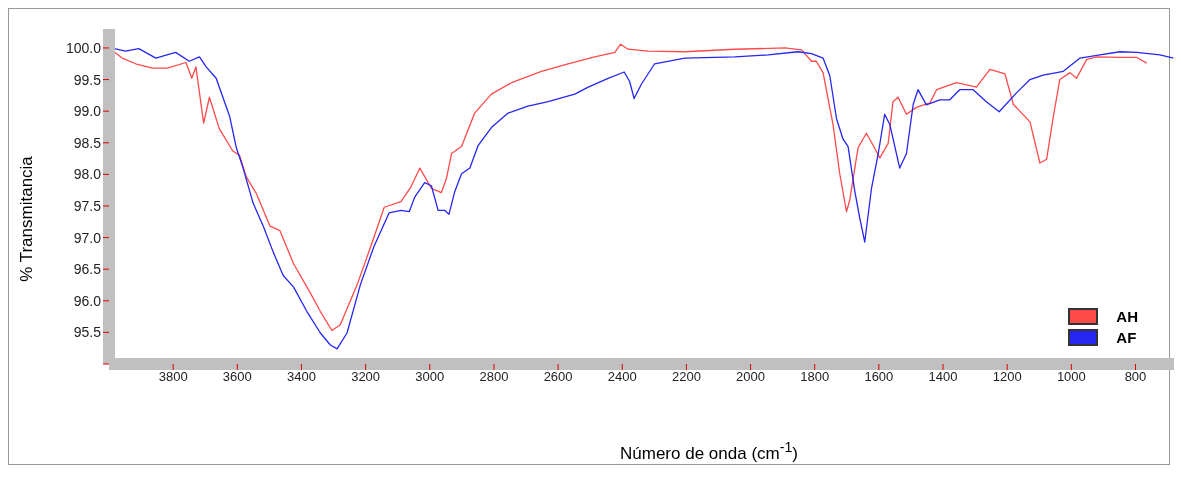 The image size is (1181, 477). I want to click on y-tick-label: 96.5, so click(87, 269).